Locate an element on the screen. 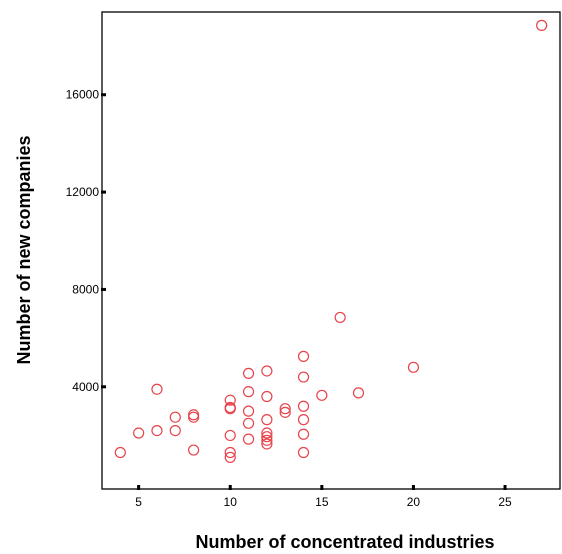 The width and height of the screenshot is (562, 554). x-tick-label: 15 is located at coordinates (322, 502).